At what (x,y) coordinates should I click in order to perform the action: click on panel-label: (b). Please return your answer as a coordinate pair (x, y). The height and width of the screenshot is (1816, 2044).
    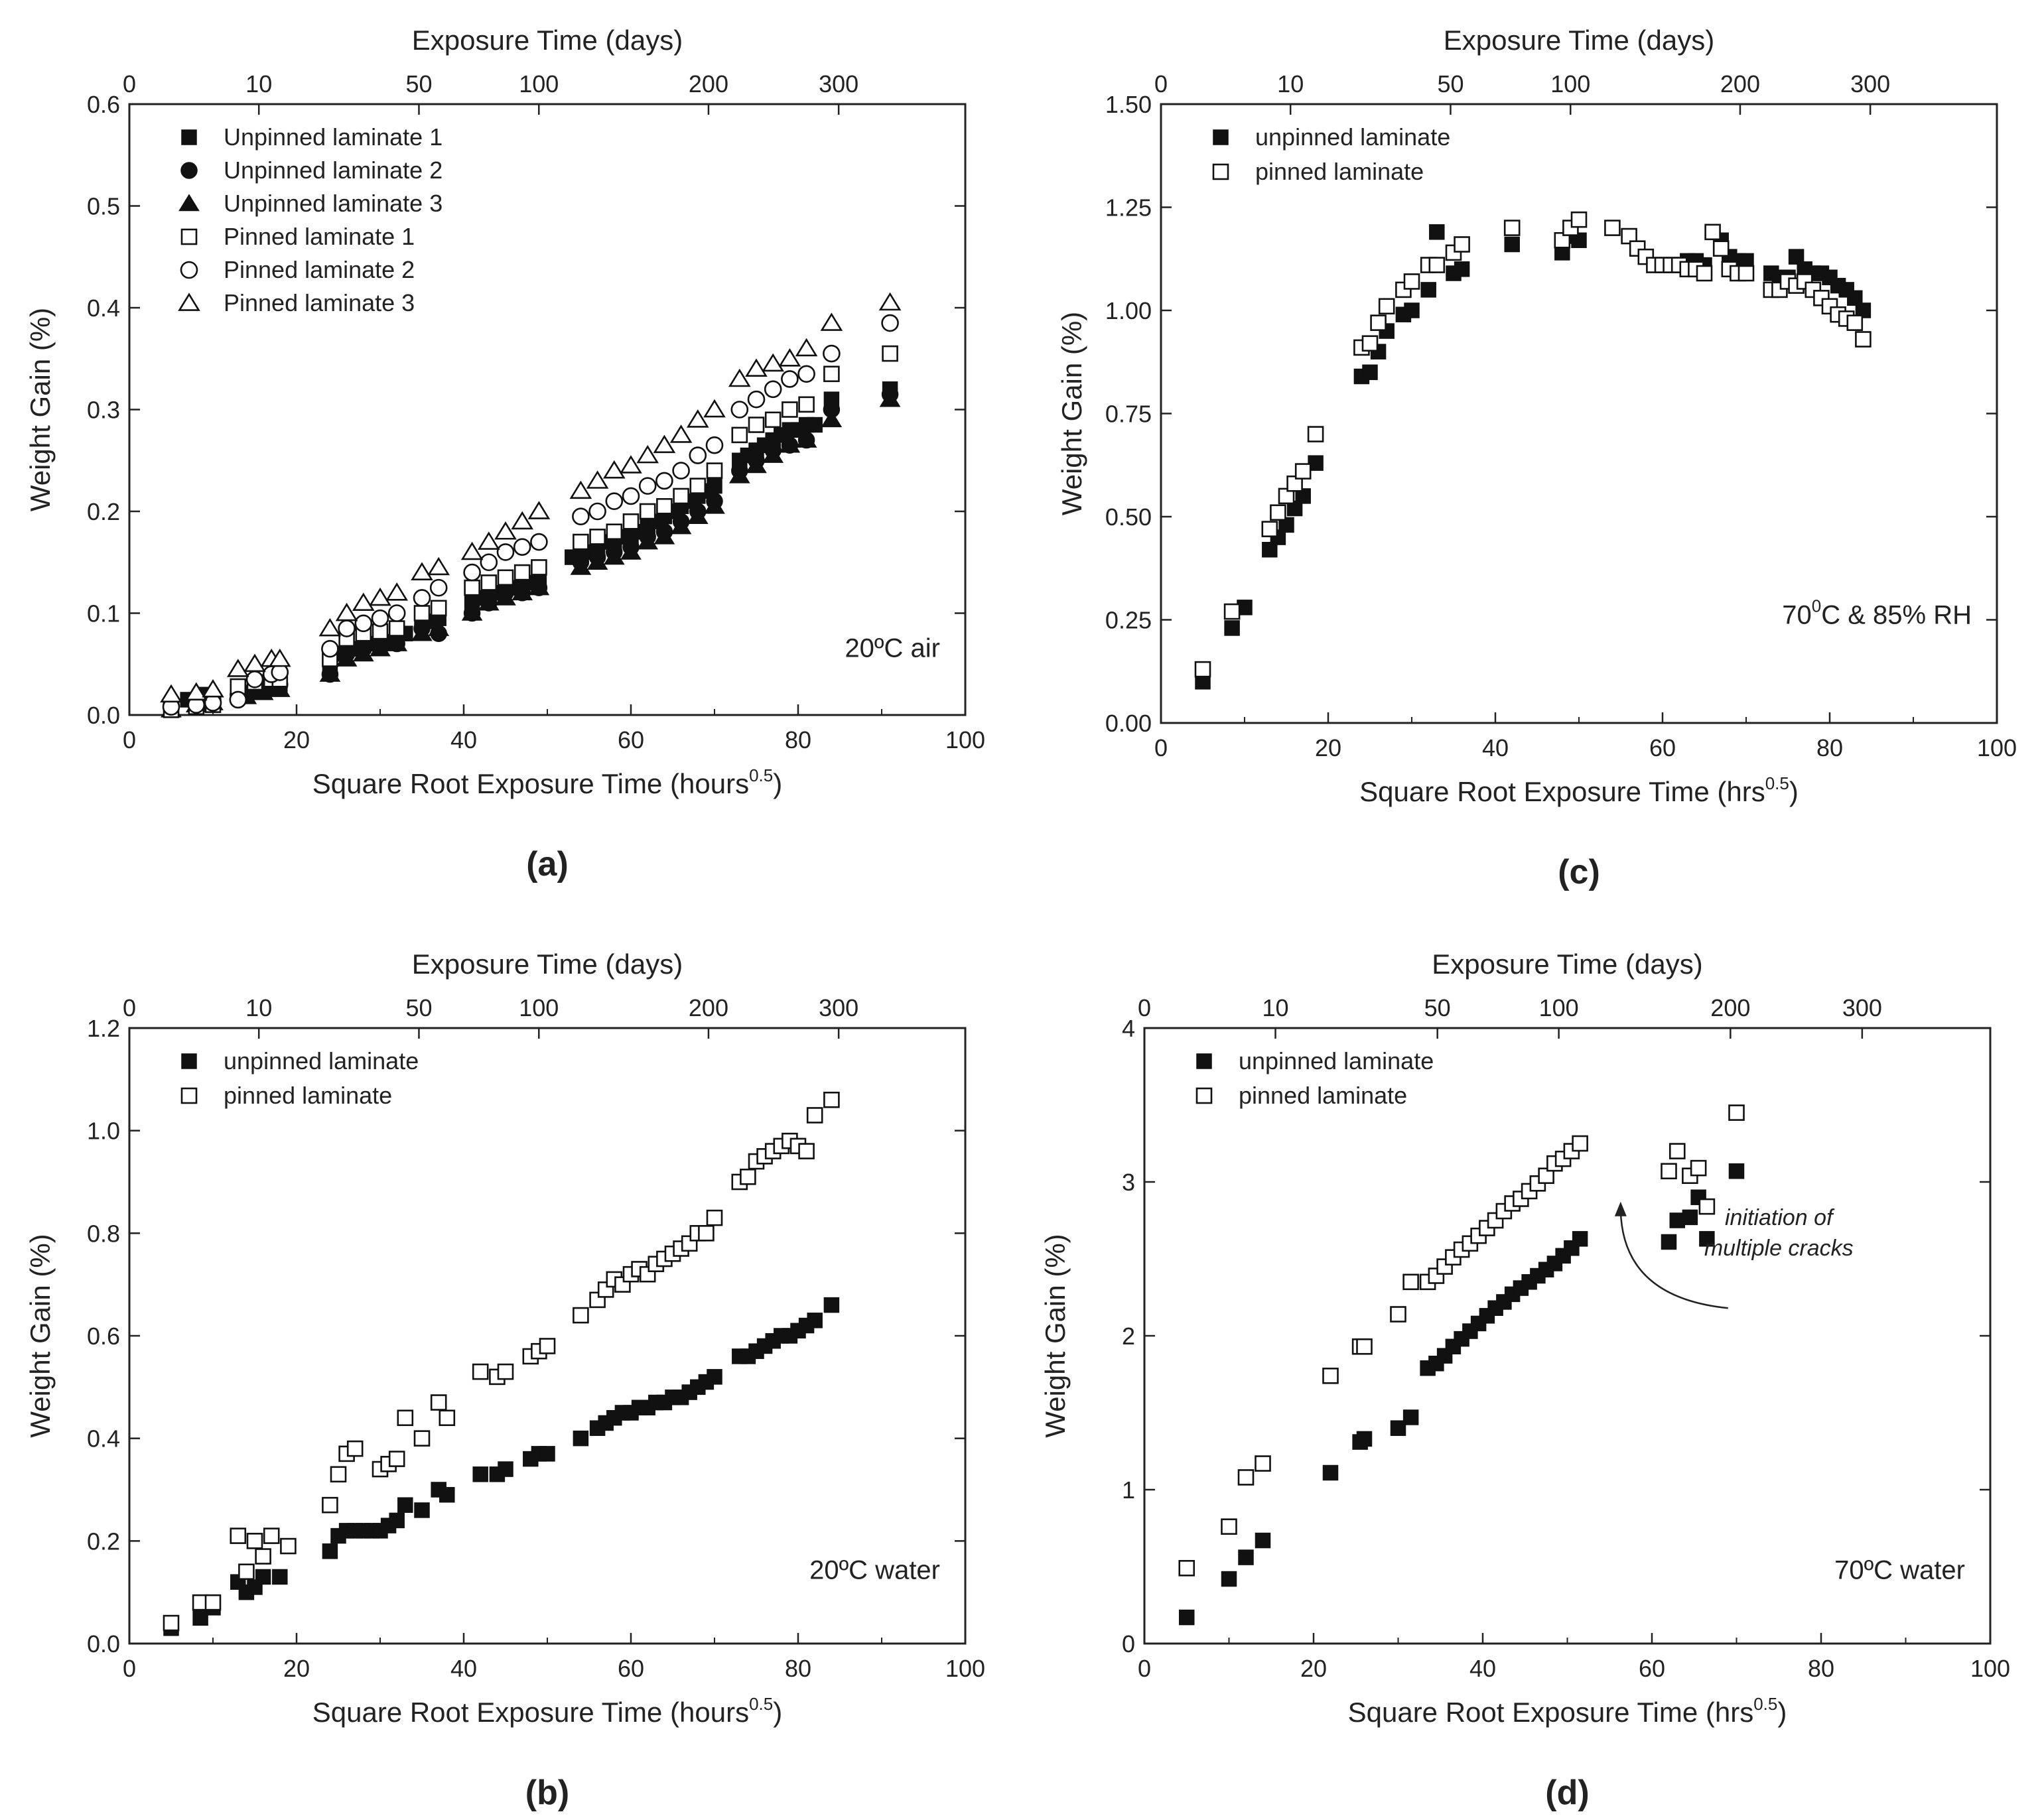
    Looking at the image, I should click on (547, 1793).